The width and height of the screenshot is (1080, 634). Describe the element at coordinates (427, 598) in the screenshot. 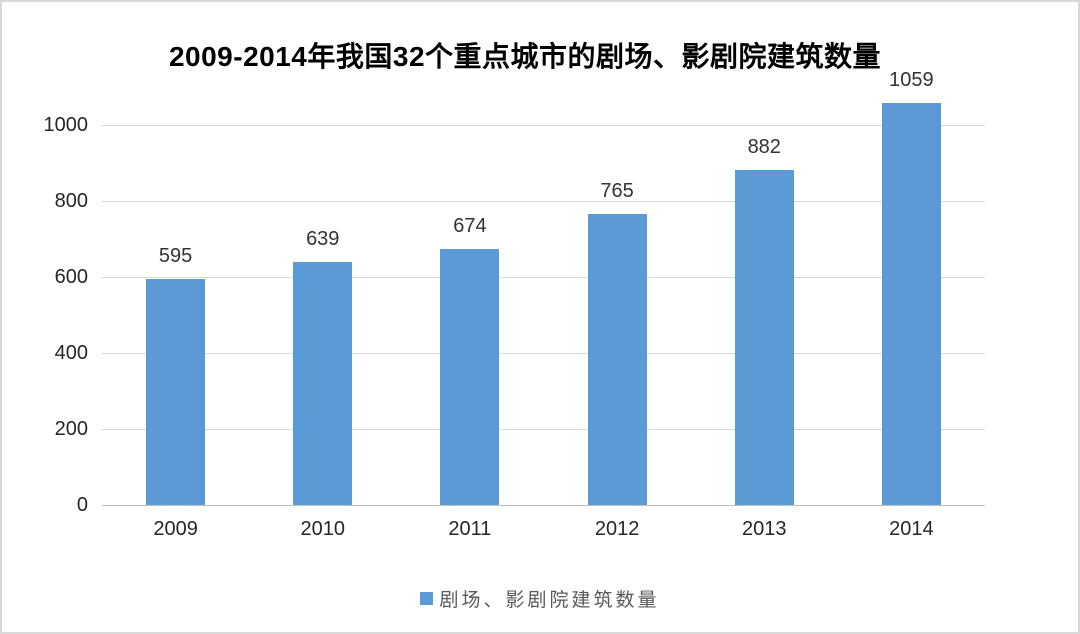

I see `legend-marker-icon` at that location.